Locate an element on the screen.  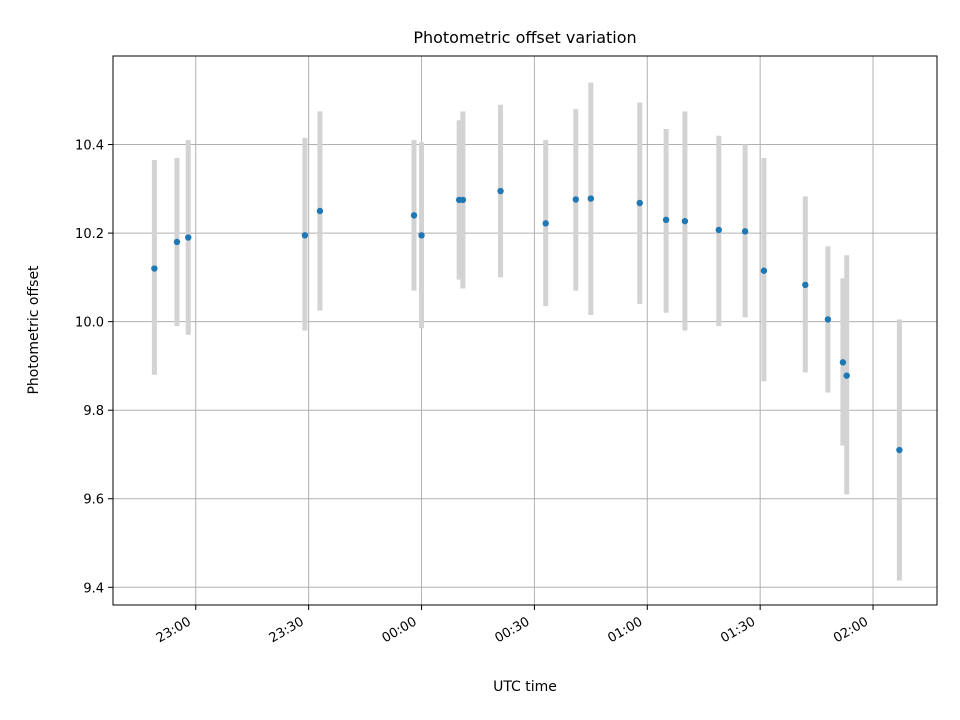
chart-title: Photometric offset variation is located at coordinates (524, 37).